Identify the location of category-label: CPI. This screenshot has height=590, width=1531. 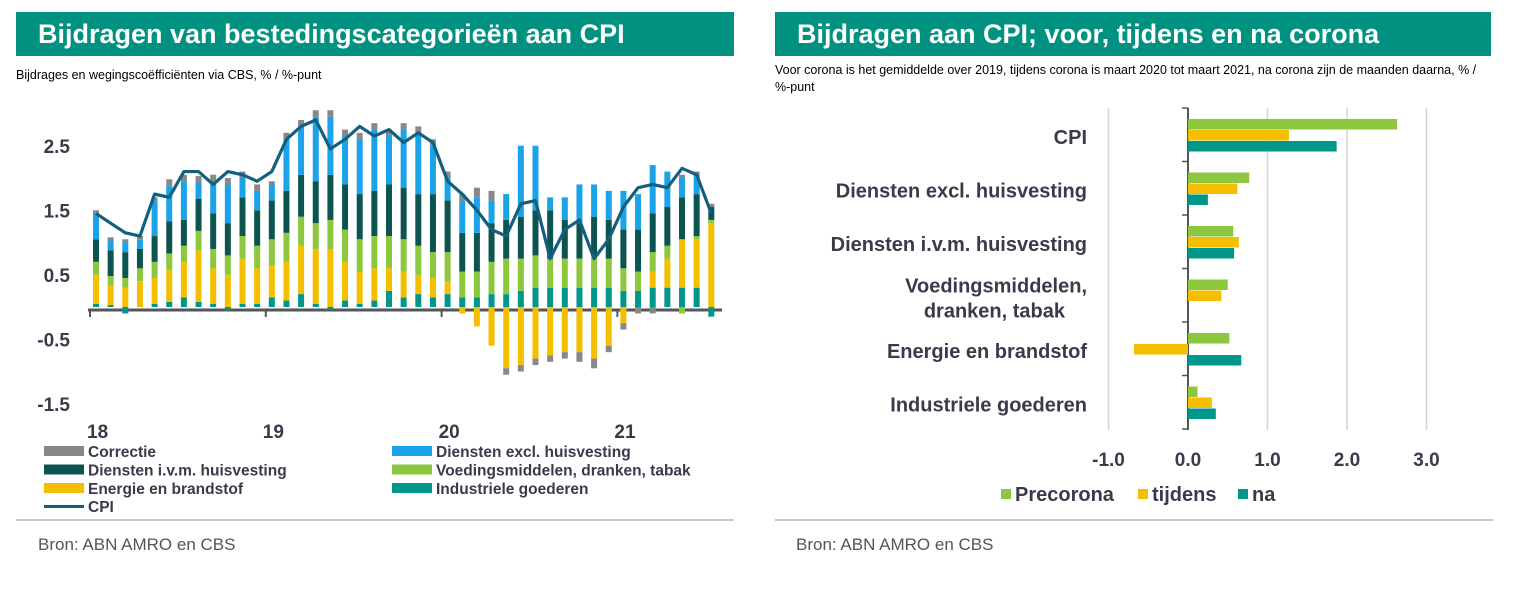
(1070, 138).